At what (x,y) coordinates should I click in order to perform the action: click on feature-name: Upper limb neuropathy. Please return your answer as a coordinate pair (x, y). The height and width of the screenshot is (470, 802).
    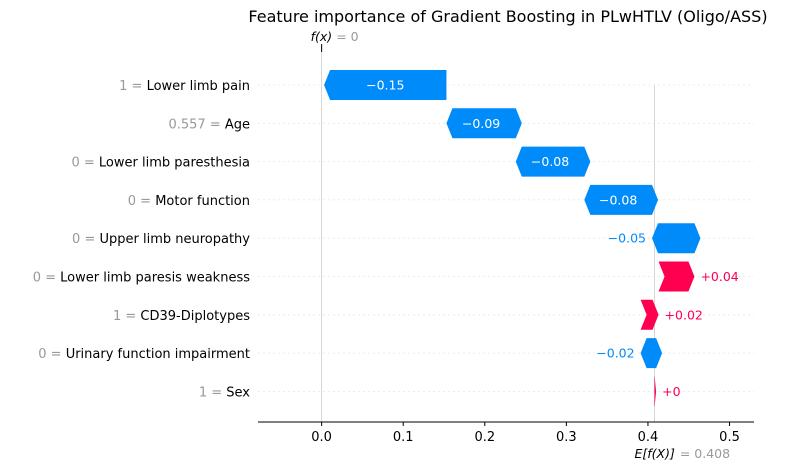
    Looking at the image, I should click on (174, 239).